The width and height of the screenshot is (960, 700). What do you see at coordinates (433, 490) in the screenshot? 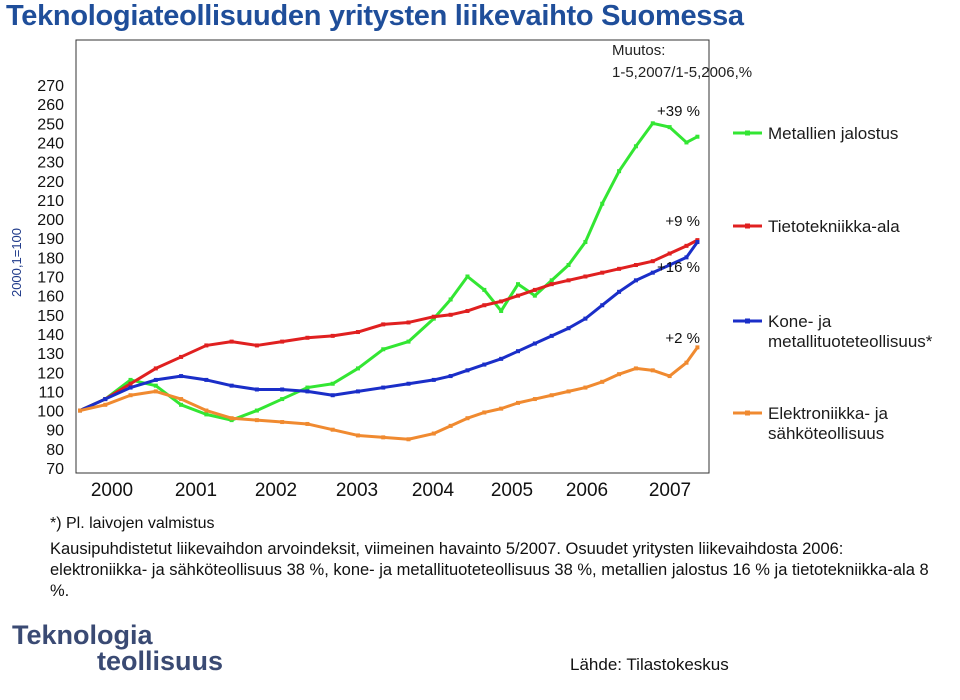
I see `x-tick-2004: 2004` at bounding box center [433, 490].